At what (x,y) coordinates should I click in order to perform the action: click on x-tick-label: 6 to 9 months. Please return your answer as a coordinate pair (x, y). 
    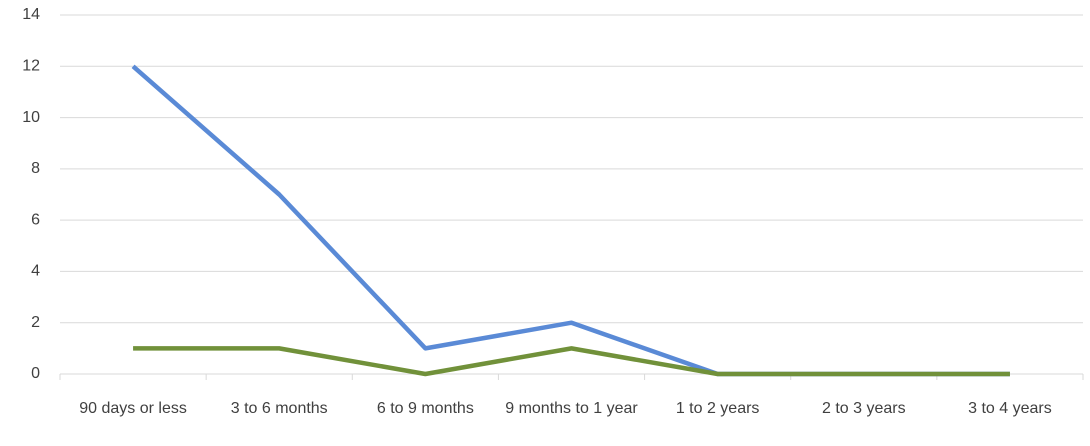
    Looking at the image, I should click on (425, 408).